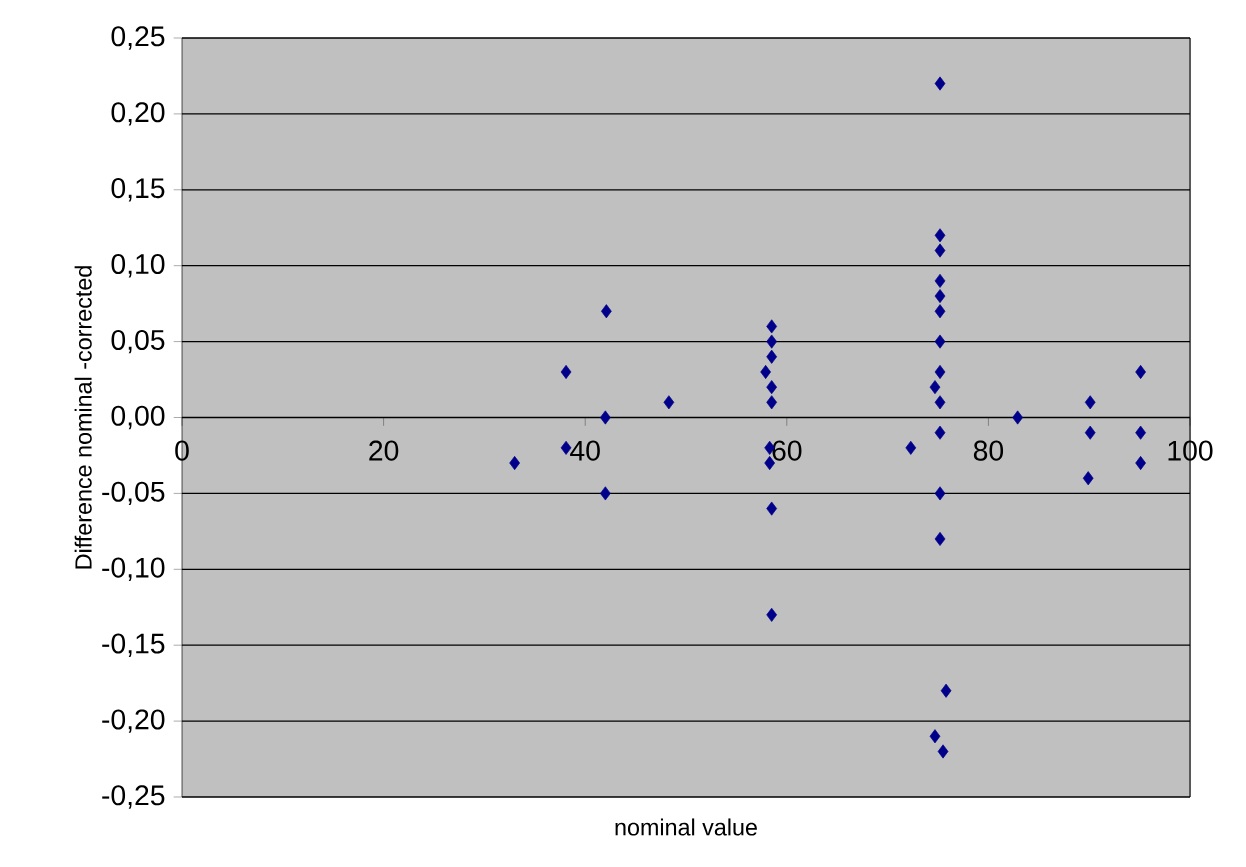  Describe the element at coordinates (133, 797) in the screenshot. I see `y-tick-label: -0,25` at that location.